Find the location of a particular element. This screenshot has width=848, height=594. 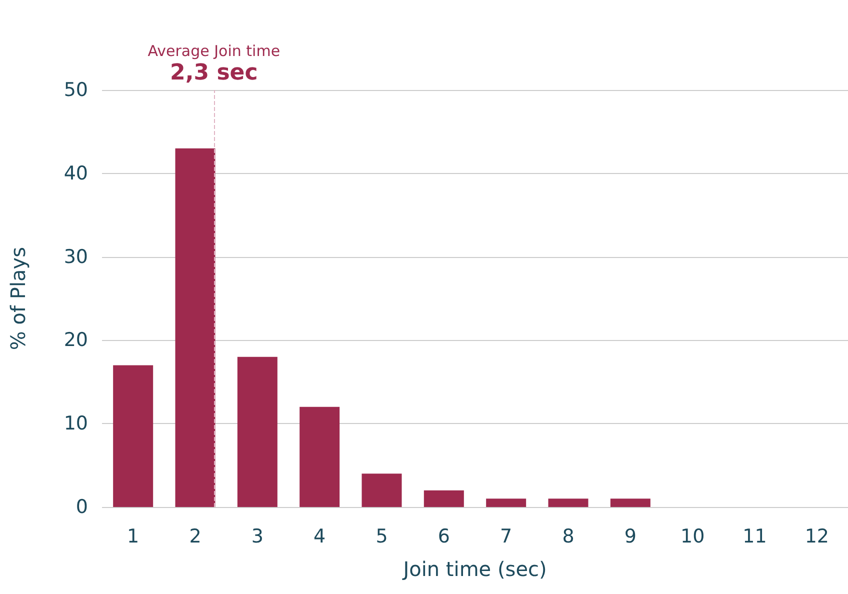

y-axis-title: % of Plays is located at coordinates (18, 298).